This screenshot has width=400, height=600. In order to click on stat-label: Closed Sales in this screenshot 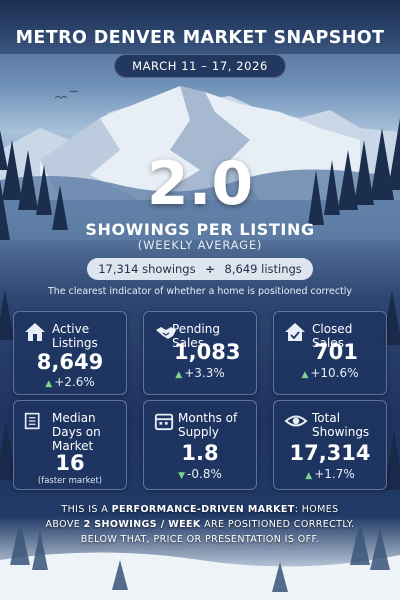, I will do `click(332, 336)`.